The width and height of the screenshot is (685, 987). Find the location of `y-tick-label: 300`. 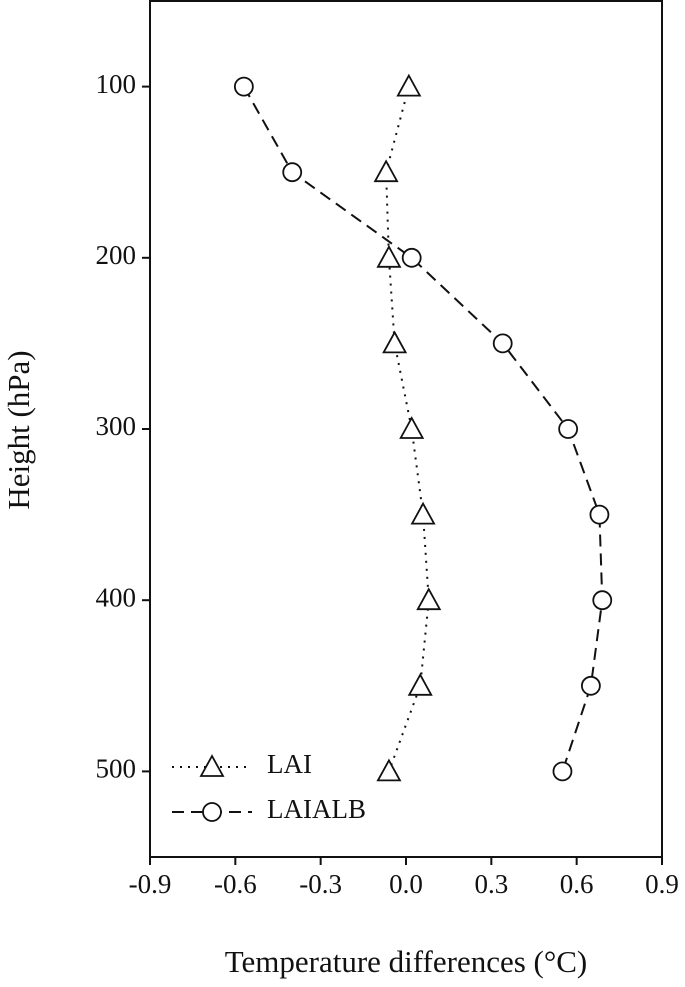

y-tick-label: 300 is located at coordinates (116, 426).